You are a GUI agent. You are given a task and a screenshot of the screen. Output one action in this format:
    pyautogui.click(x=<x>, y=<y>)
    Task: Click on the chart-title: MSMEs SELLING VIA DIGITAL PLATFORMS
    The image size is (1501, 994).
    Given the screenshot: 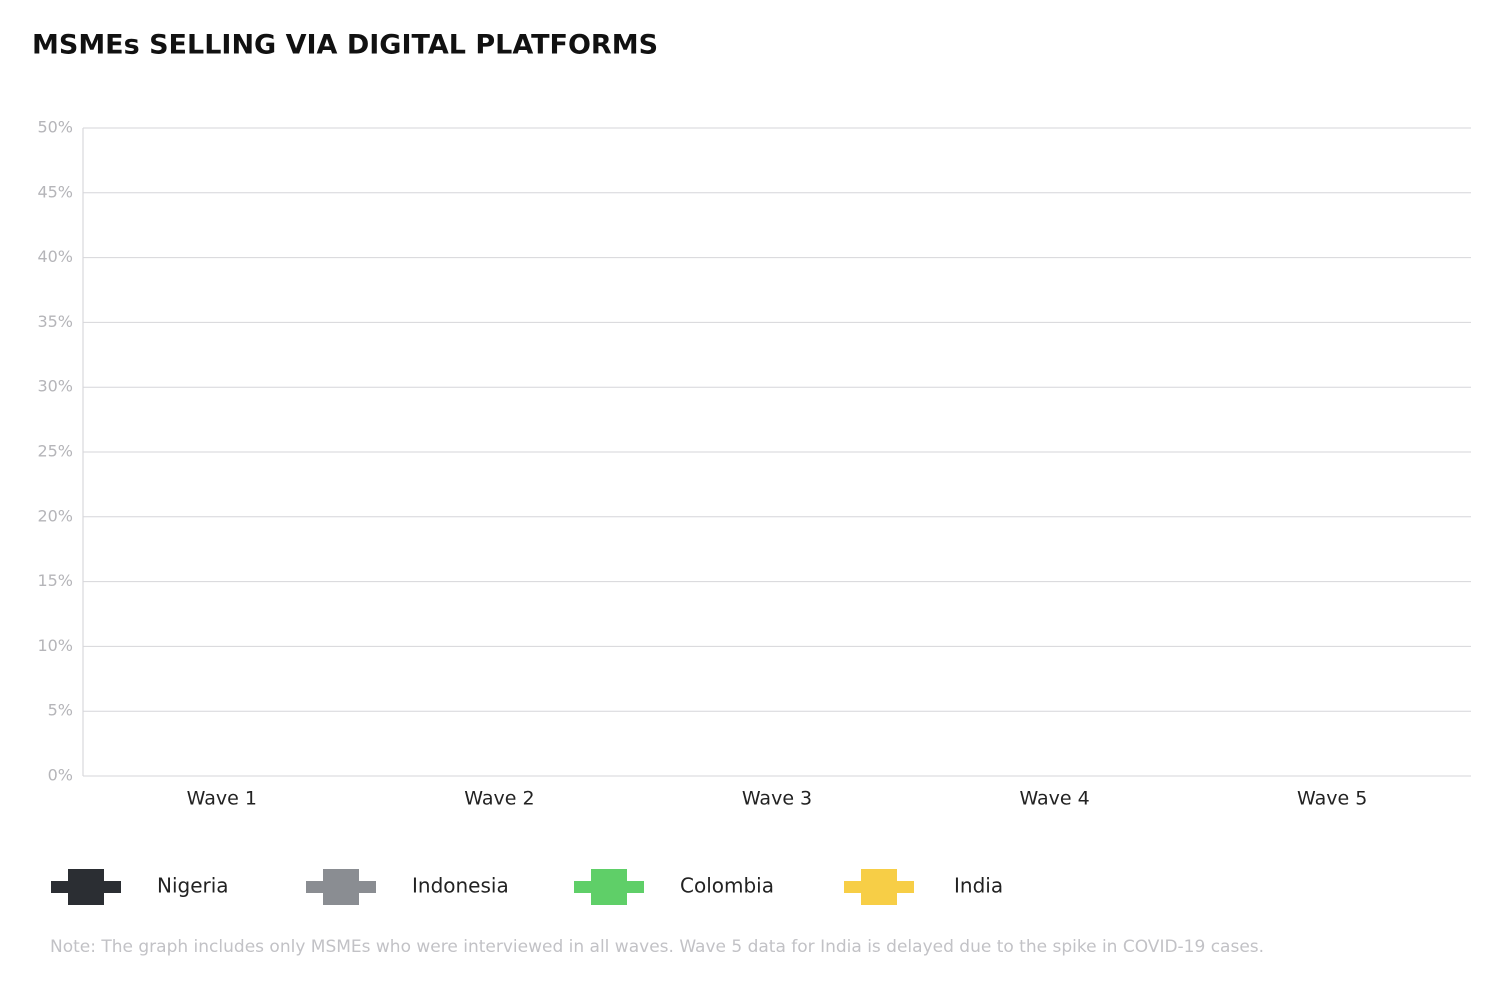 What is the action you would take?
    pyautogui.click(x=345, y=45)
    